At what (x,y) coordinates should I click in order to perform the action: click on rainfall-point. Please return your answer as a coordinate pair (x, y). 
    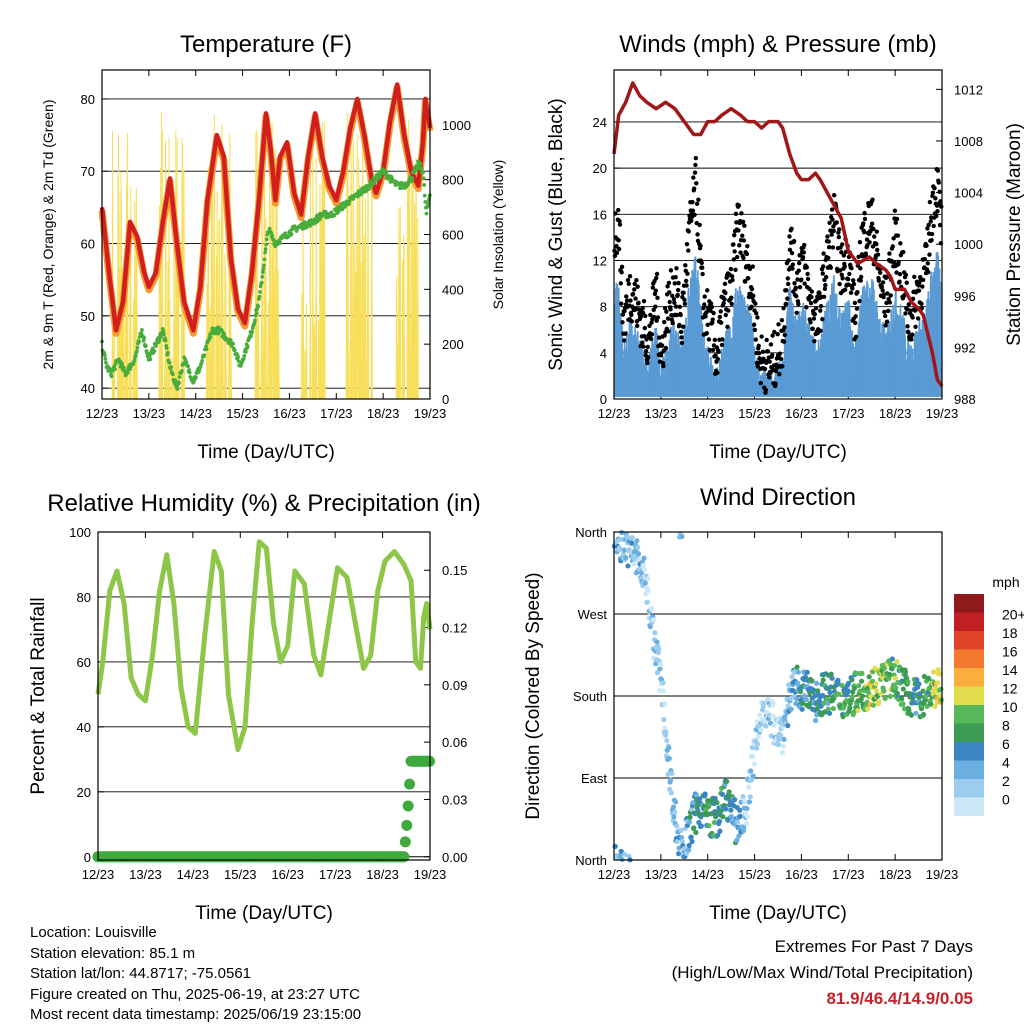
    Looking at the image, I should click on (405, 842).